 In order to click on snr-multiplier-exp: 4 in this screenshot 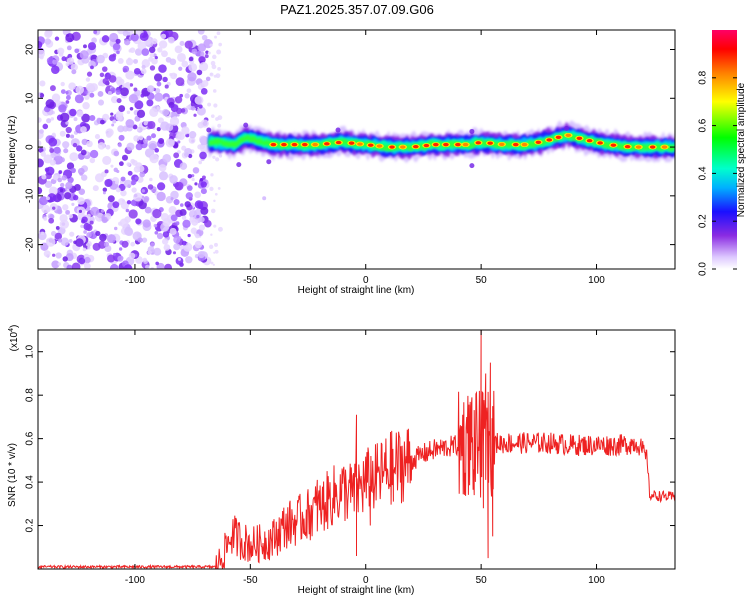, I will do `click(11, 330)`.